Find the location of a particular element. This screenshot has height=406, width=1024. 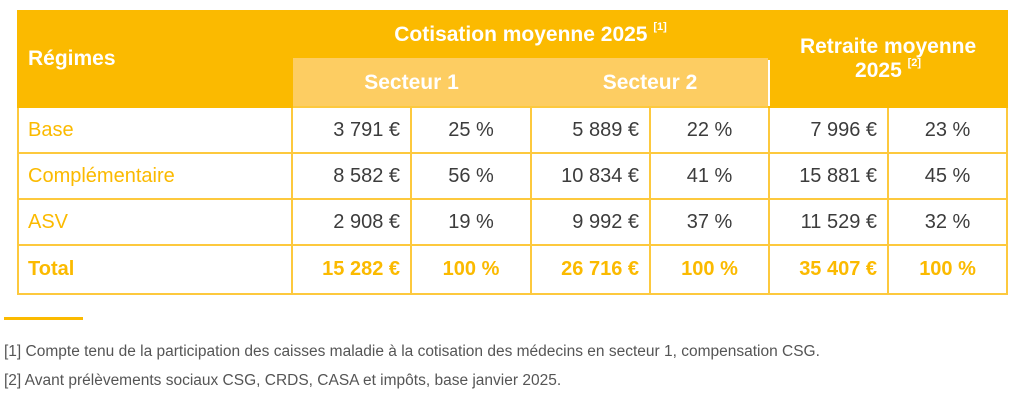

cell-s2-pct: 100 % is located at coordinates (709, 269).